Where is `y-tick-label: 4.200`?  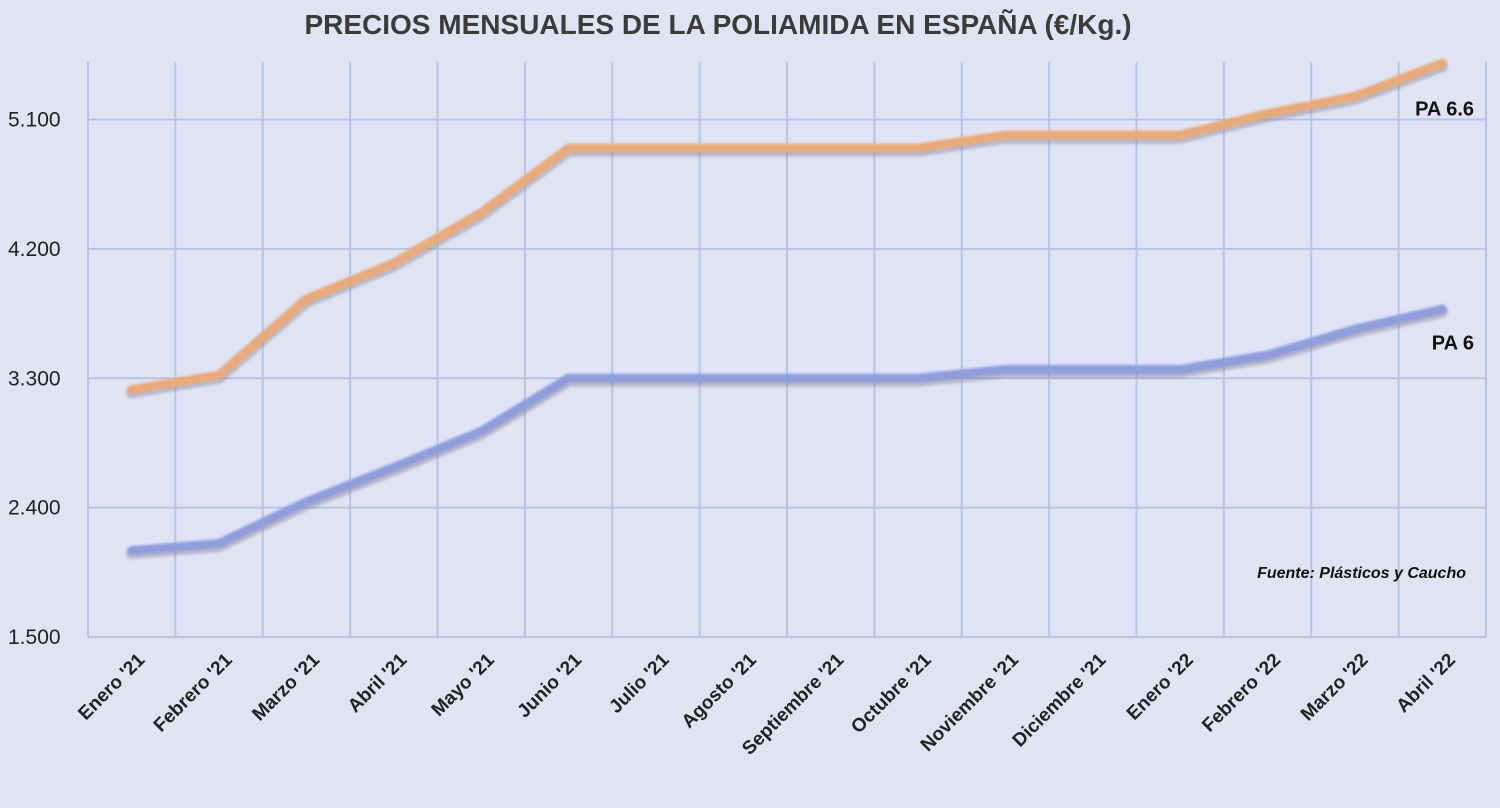
y-tick-label: 4.200 is located at coordinates (34, 249).